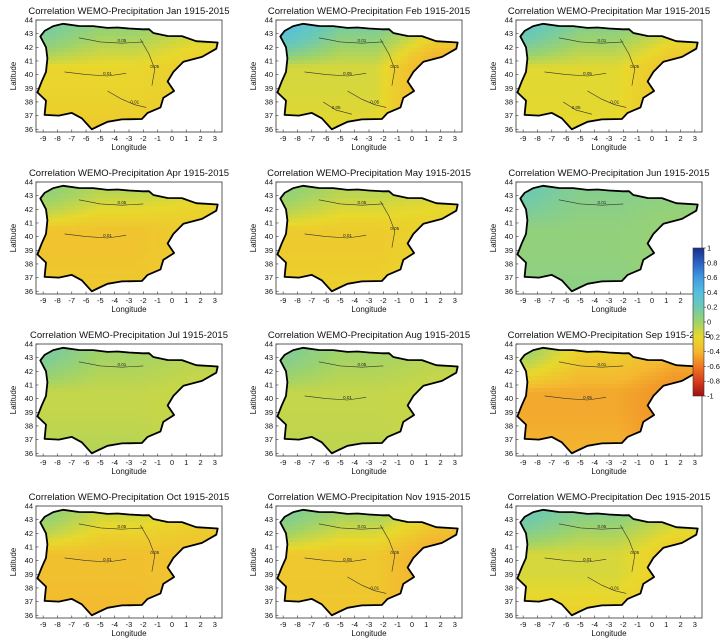  I want to click on y-tick-label: 36, so click(29, 129).